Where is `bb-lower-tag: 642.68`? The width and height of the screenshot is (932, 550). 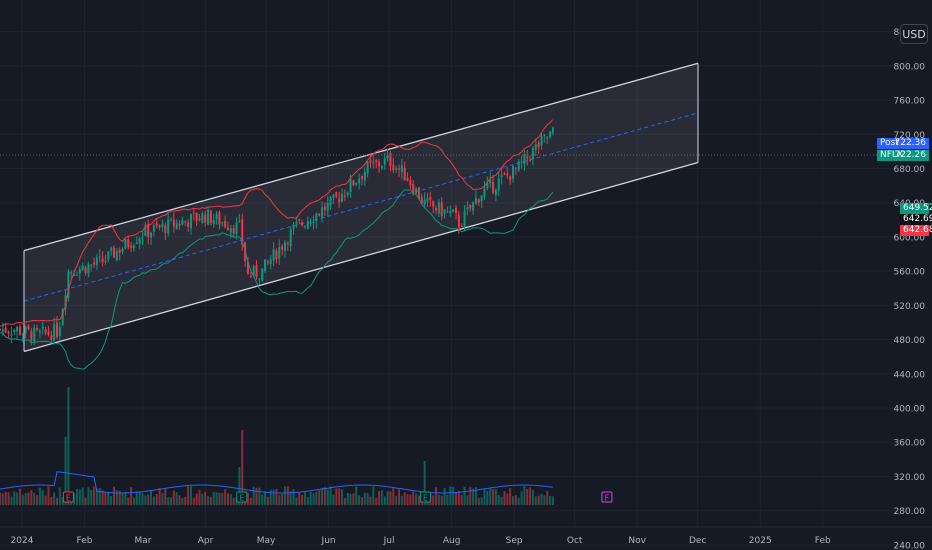 bb-lower-tag: 642.68 is located at coordinates (916, 230).